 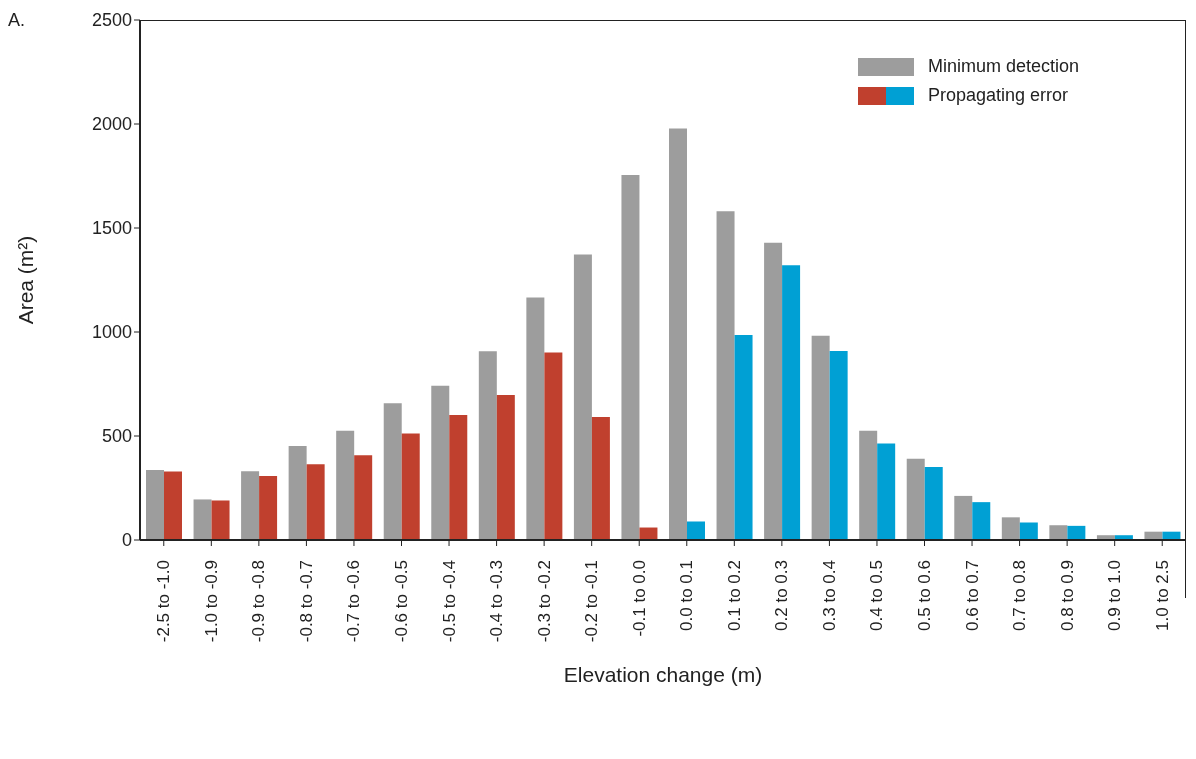 What do you see at coordinates (164, 601) in the screenshot?
I see `x-tick-label: -2.5 to -1.0` at bounding box center [164, 601].